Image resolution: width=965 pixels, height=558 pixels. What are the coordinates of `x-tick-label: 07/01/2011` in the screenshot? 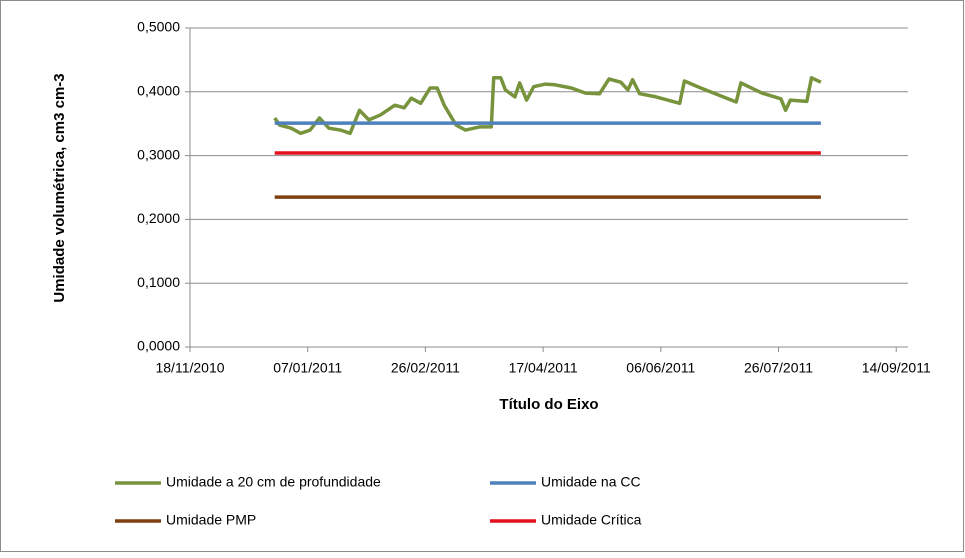 It's located at (307, 368).